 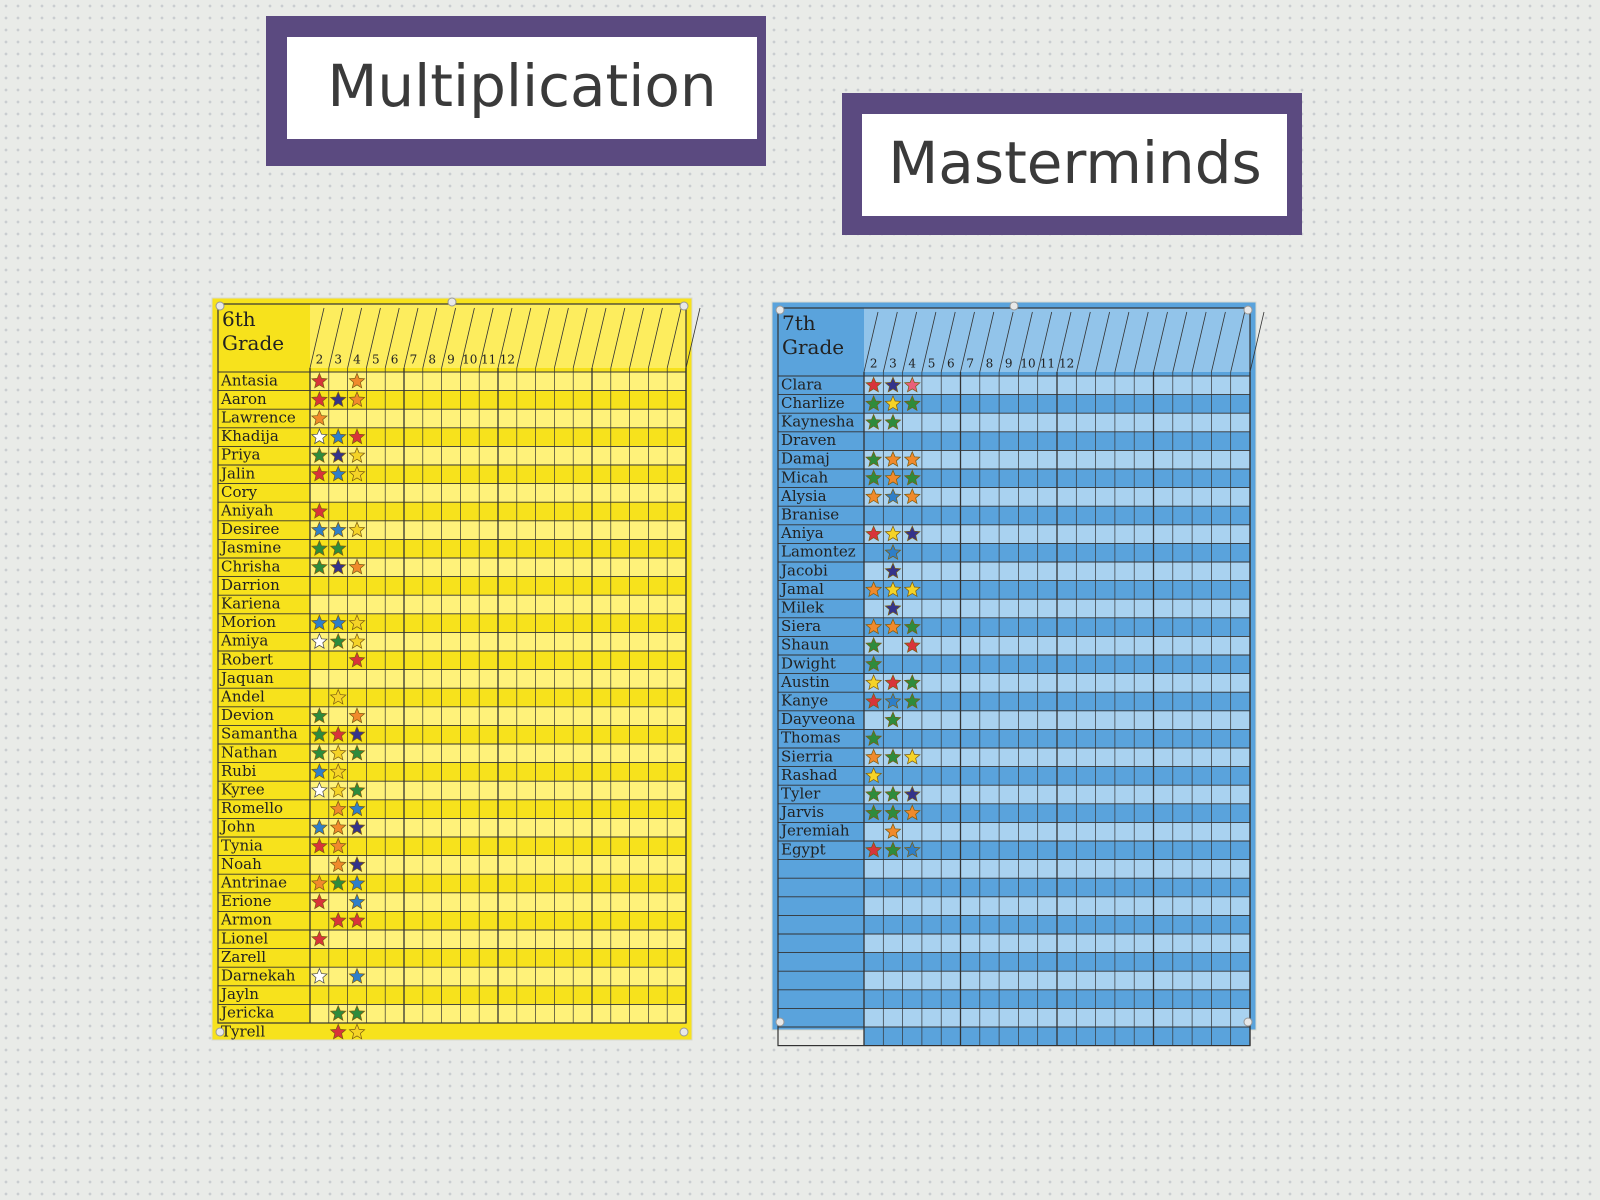 I want to click on student-name: Armon, so click(x=246, y=920).